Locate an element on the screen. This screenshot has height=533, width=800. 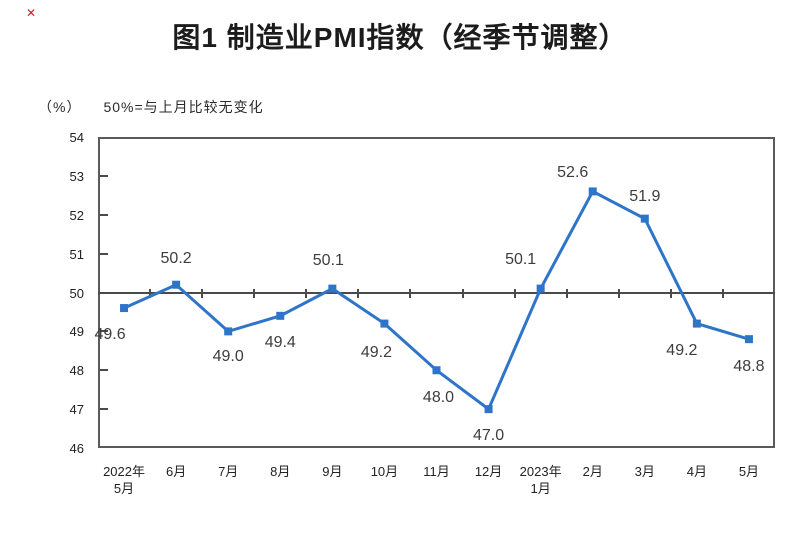
data-point-label: 49.0 is located at coordinates (228, 357).